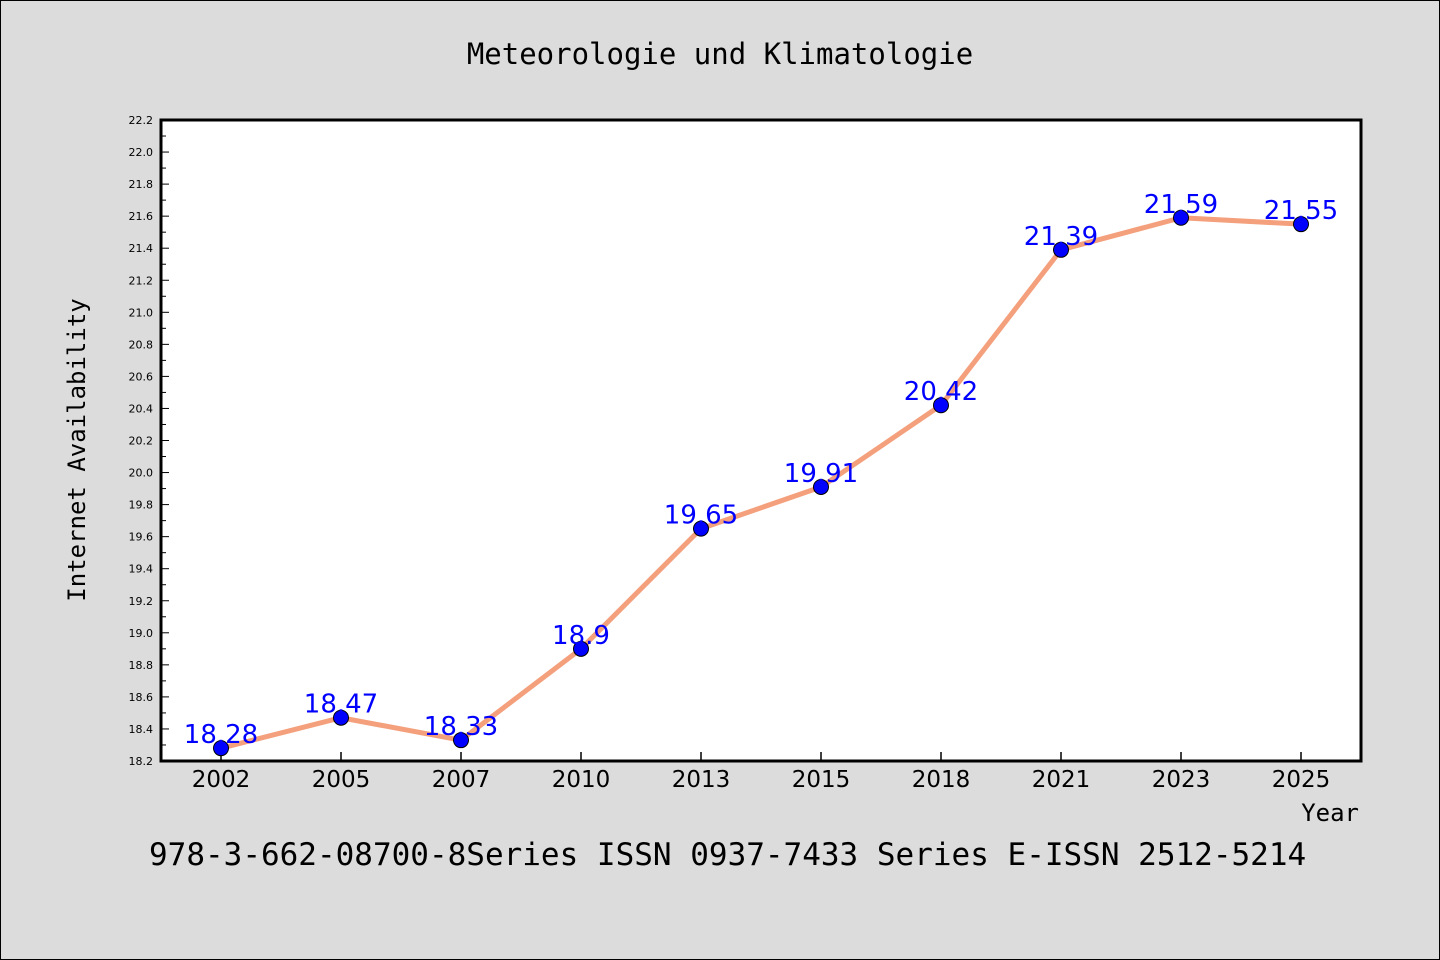  Describe the element at coordinates (720, 54) in the screenshot. I see `chart-title: Meteorologie und Klimatologie` at that location.